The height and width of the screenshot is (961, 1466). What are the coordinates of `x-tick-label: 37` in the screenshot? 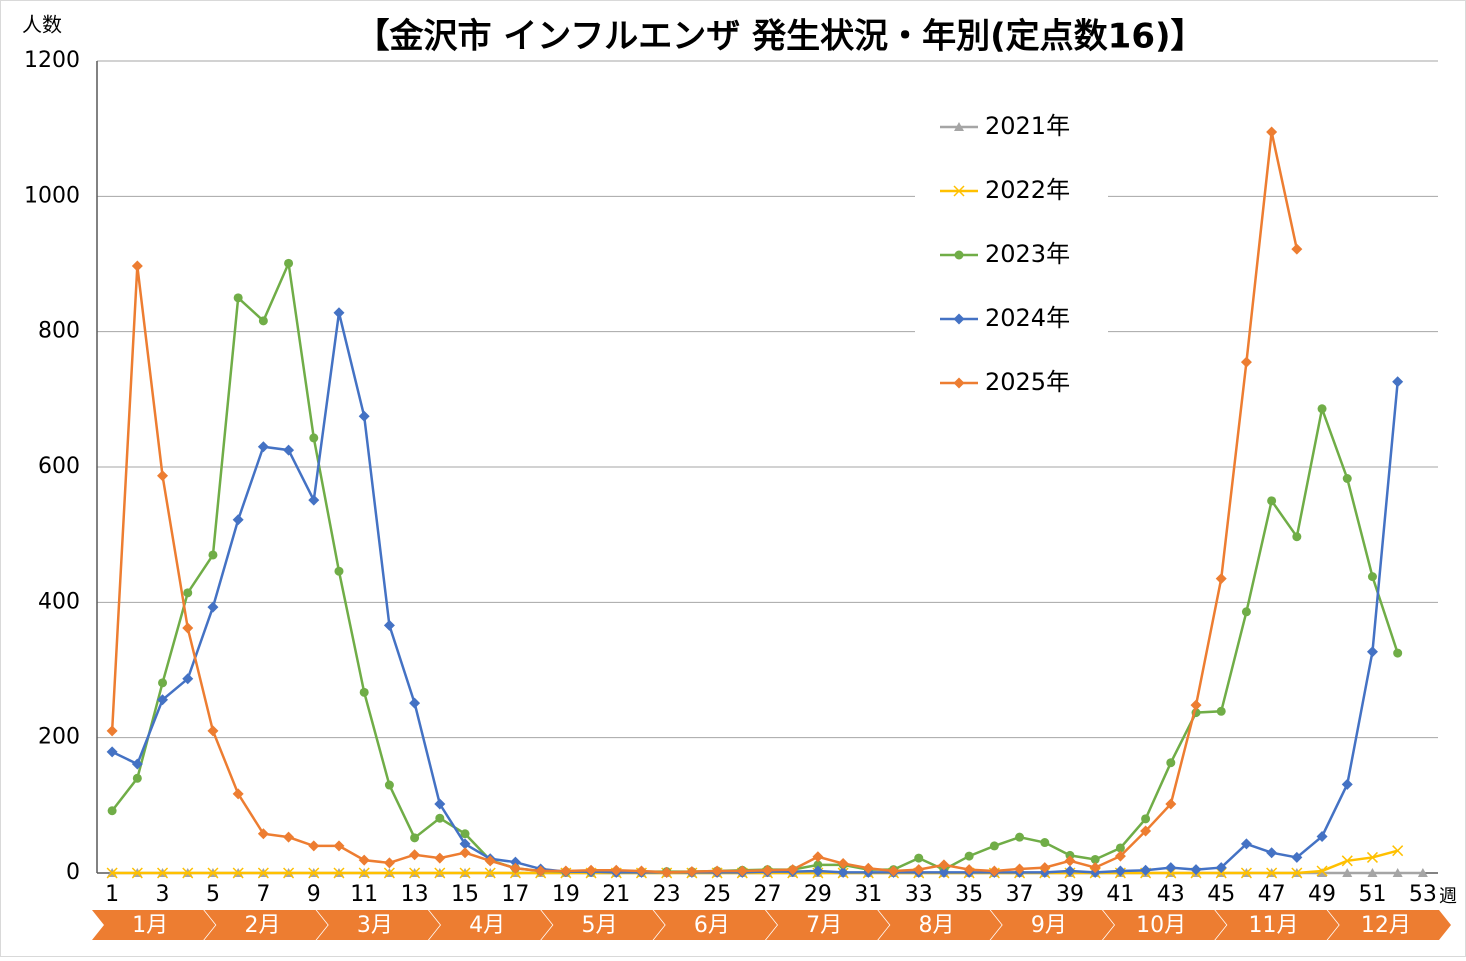 It's located at (1020, 894).